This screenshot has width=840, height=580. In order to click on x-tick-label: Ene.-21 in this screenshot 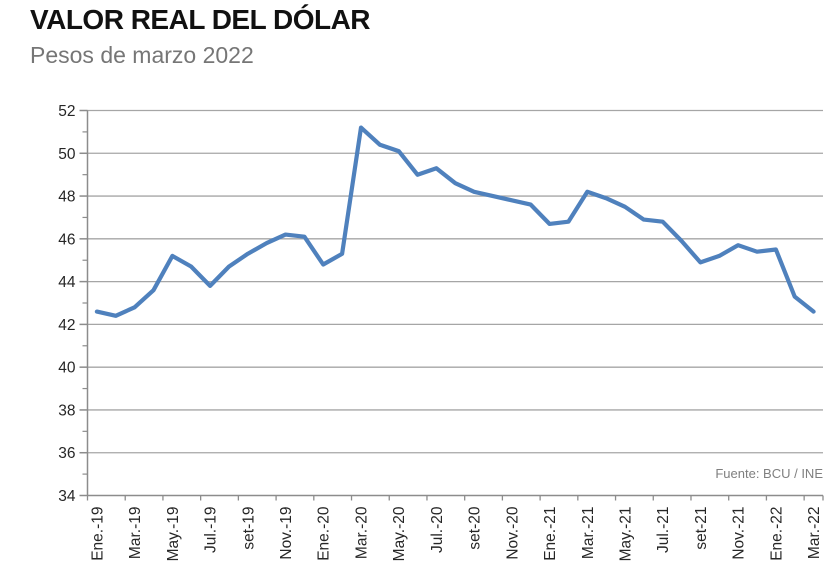, I will do `click(550, 534)`.